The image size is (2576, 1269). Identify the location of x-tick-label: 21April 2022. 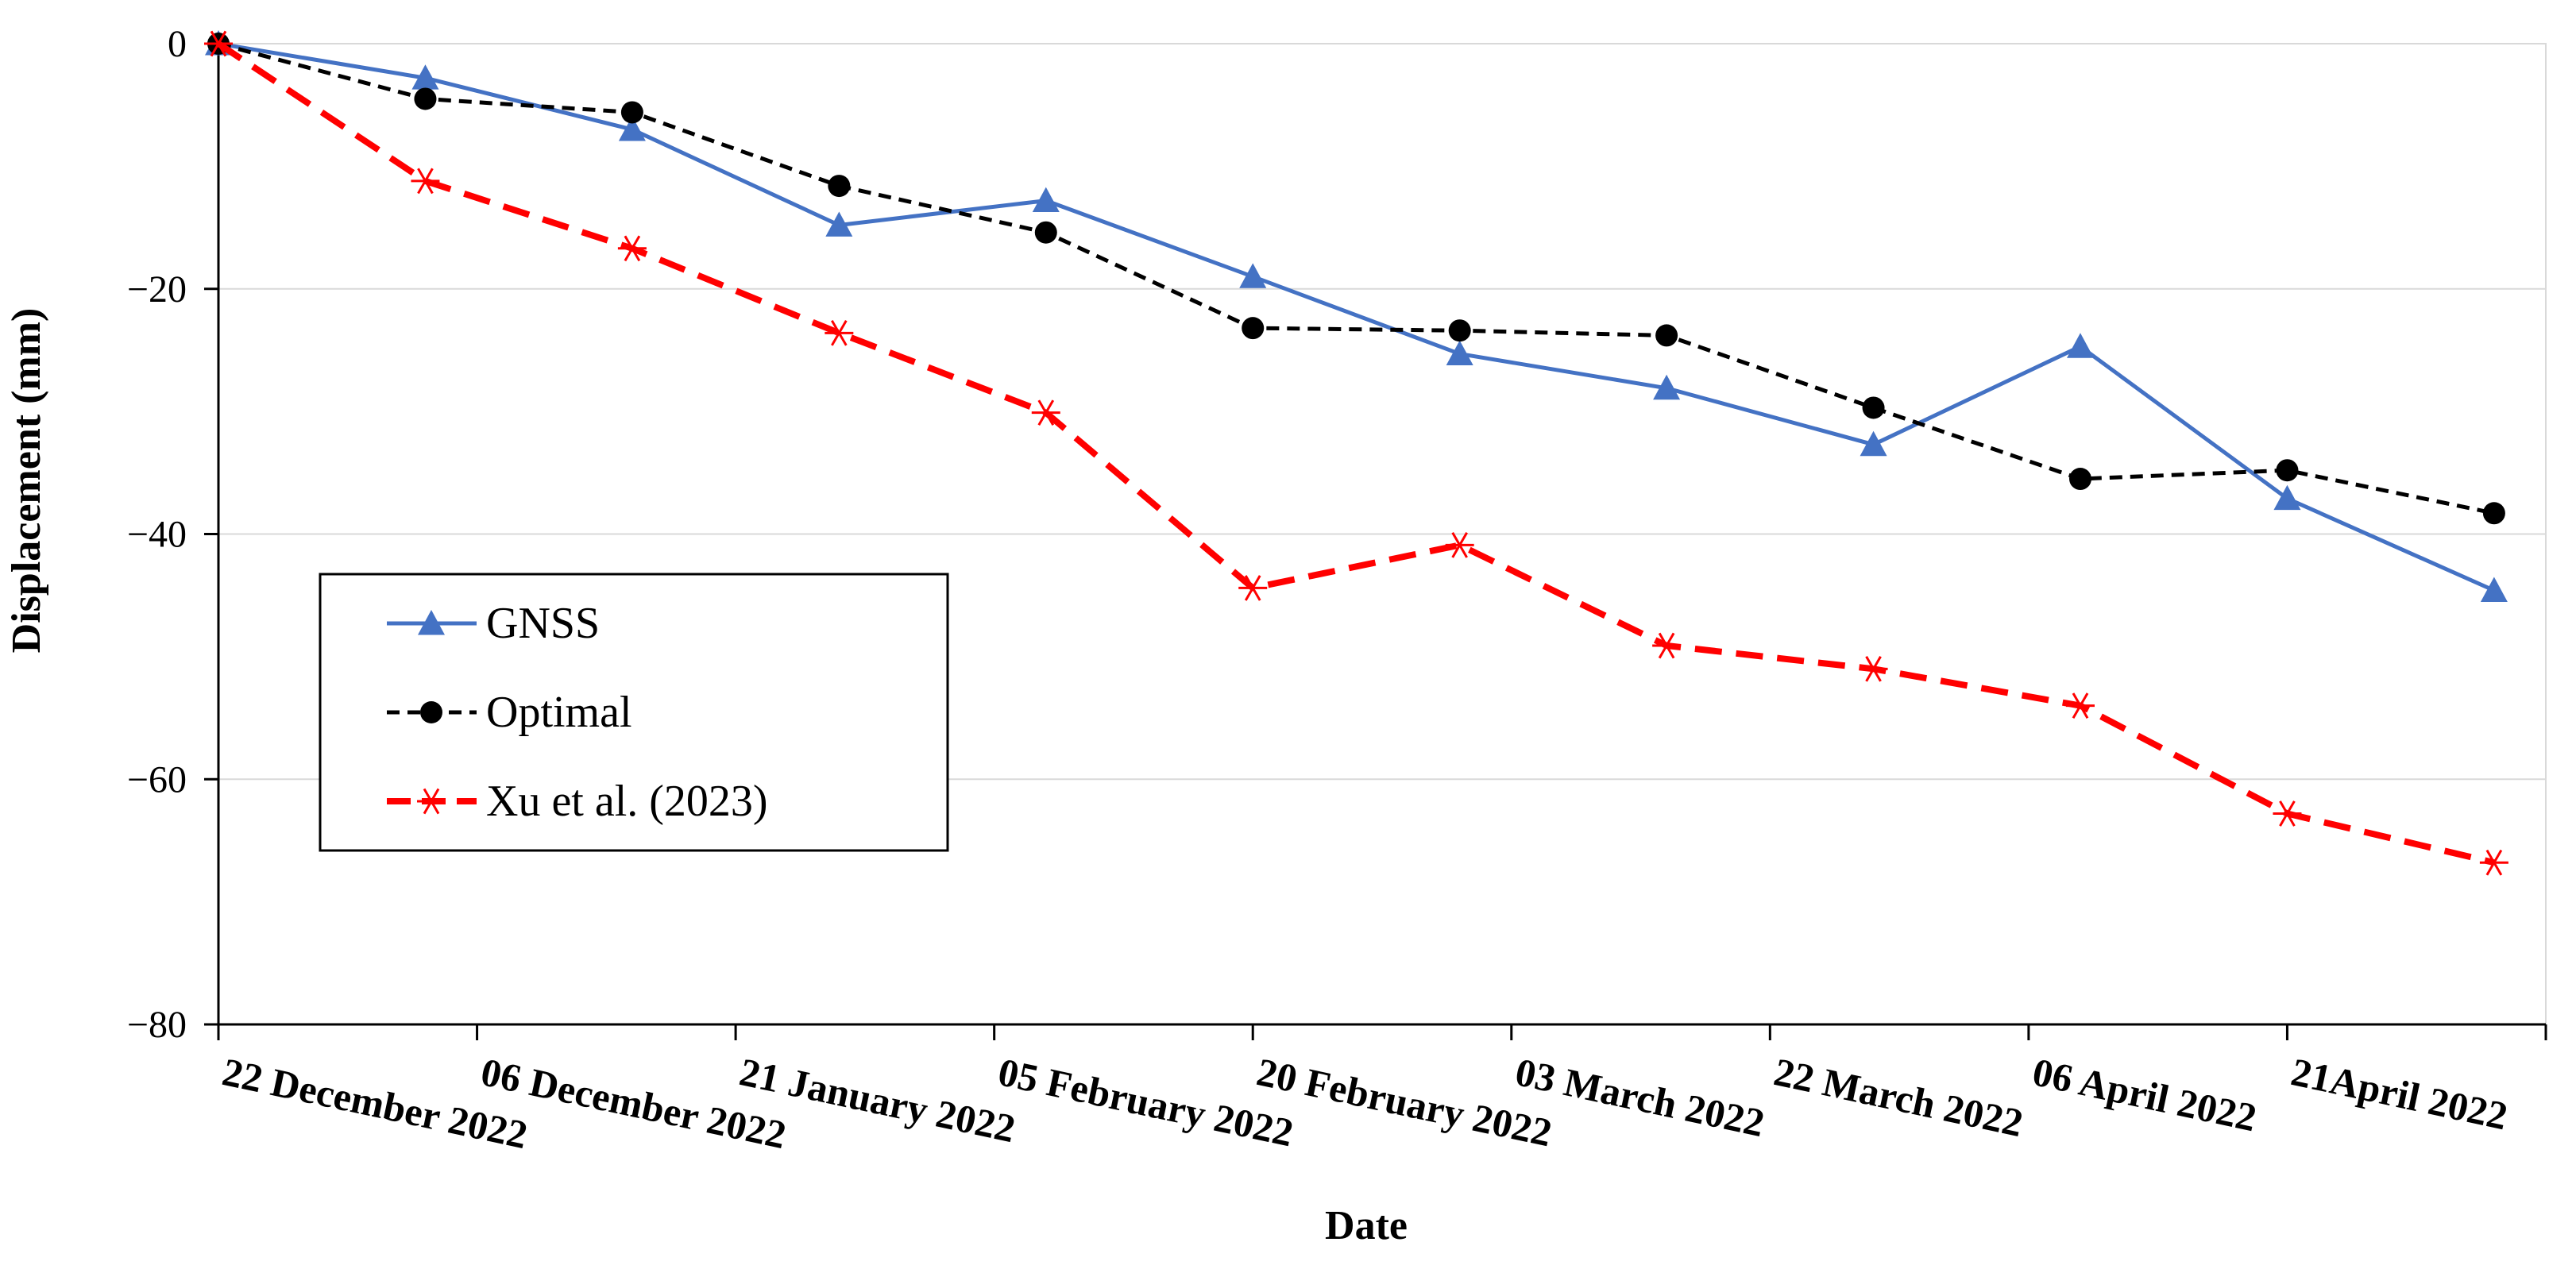
(2400, 1093).